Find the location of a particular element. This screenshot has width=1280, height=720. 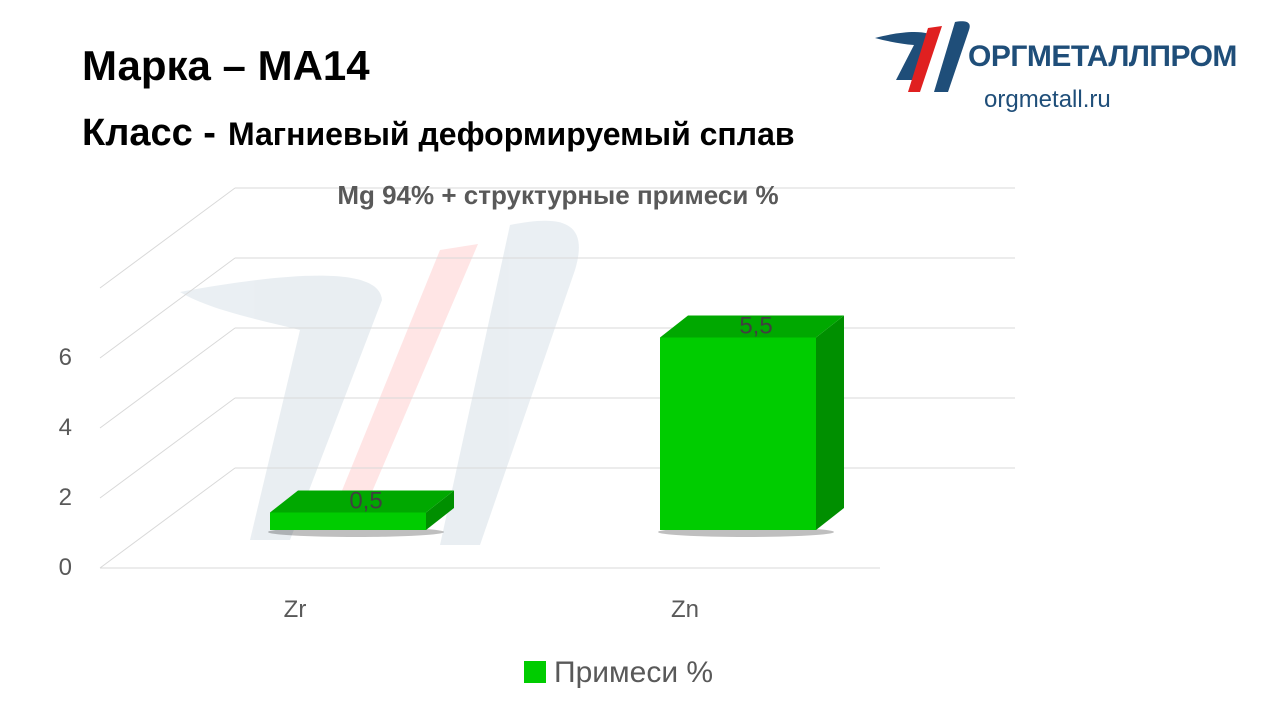

bar-zn is located at coordinates (751, 426).